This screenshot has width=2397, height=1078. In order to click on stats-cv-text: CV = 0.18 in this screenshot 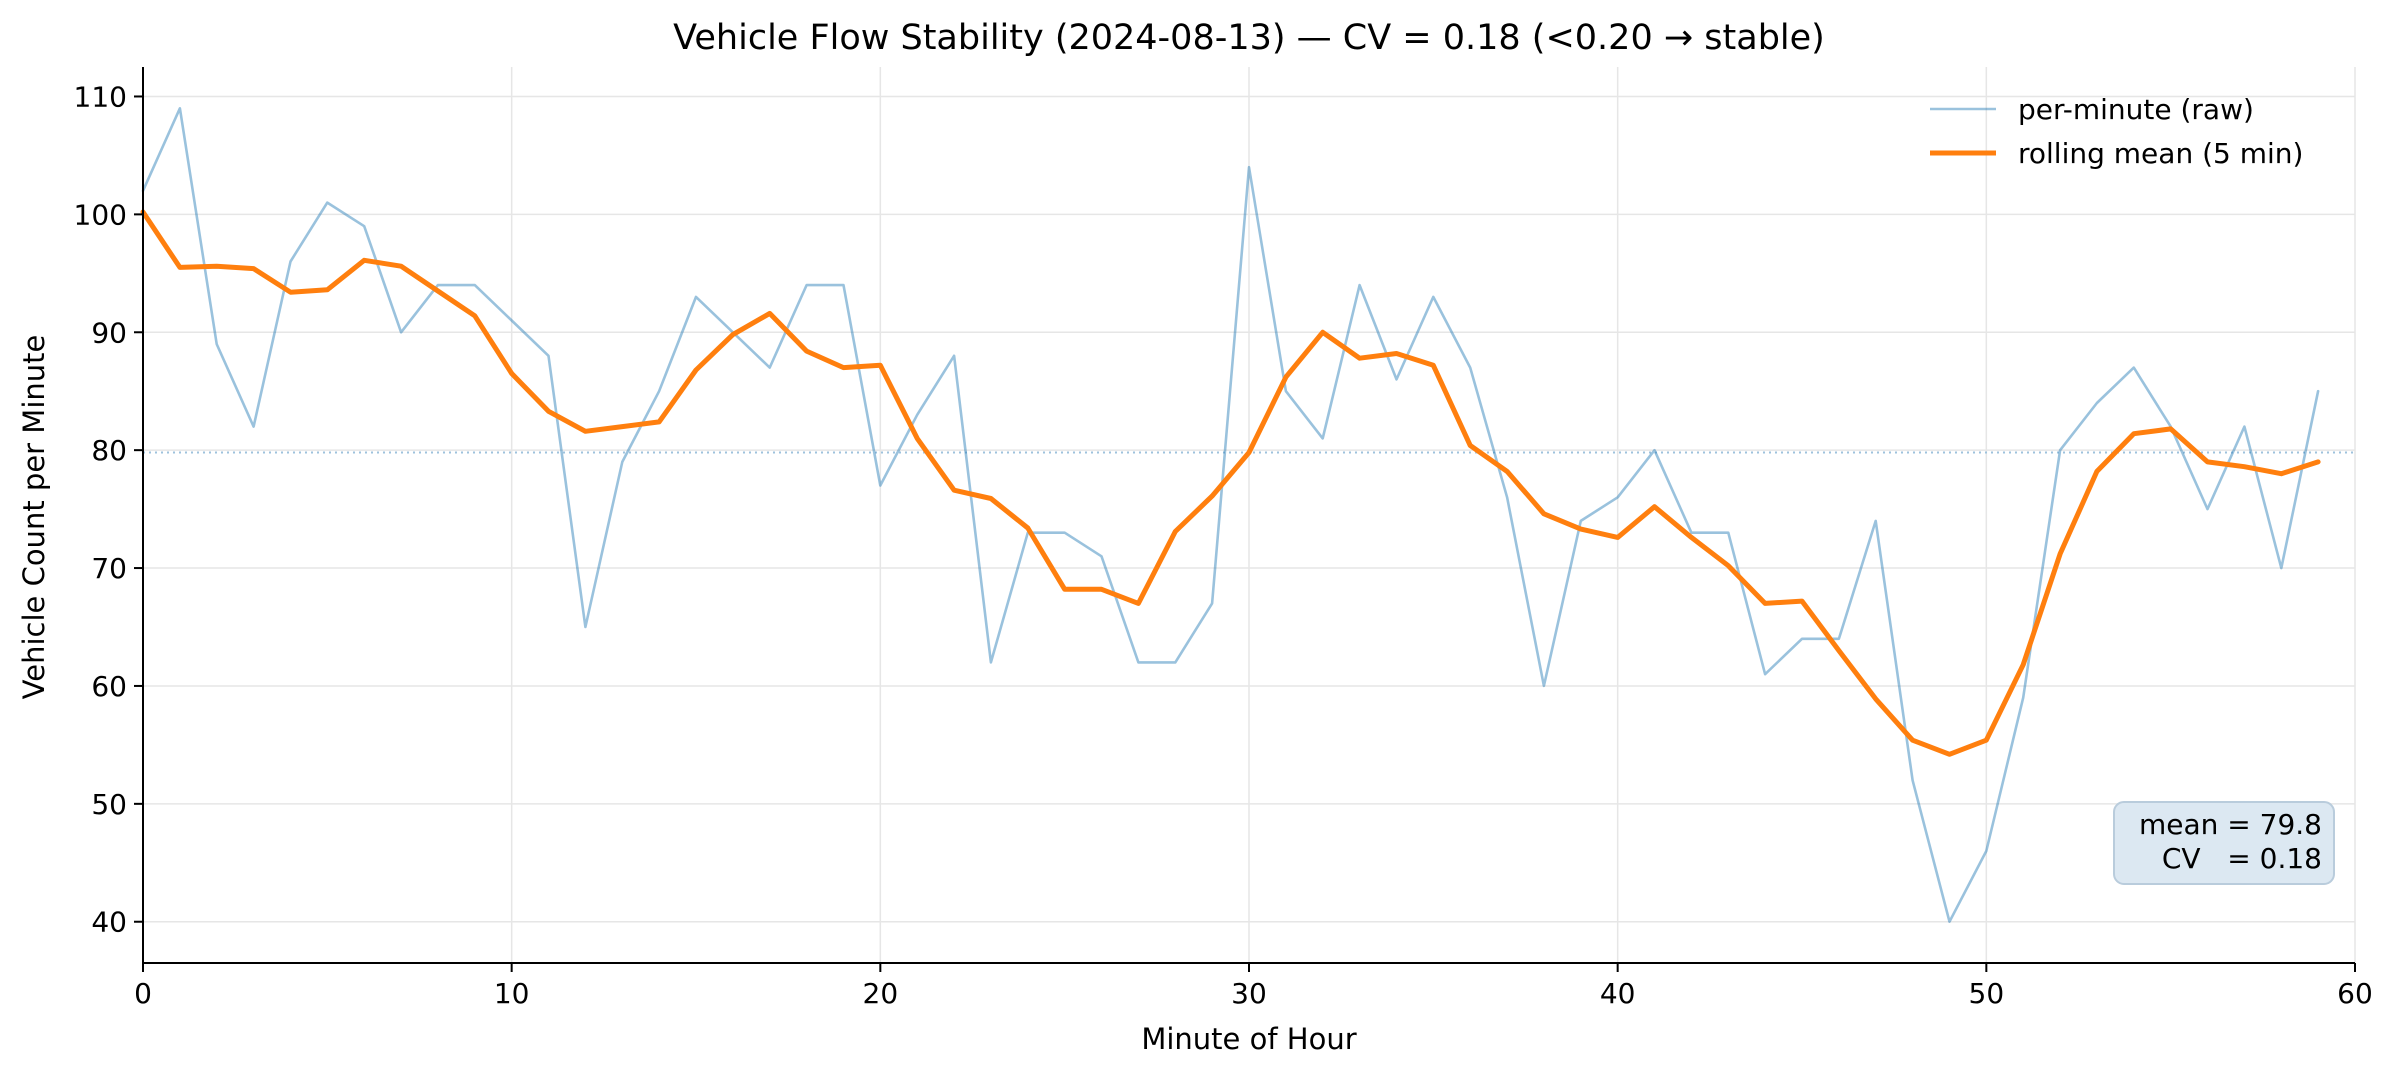, I will do `click(2242, 858)`.